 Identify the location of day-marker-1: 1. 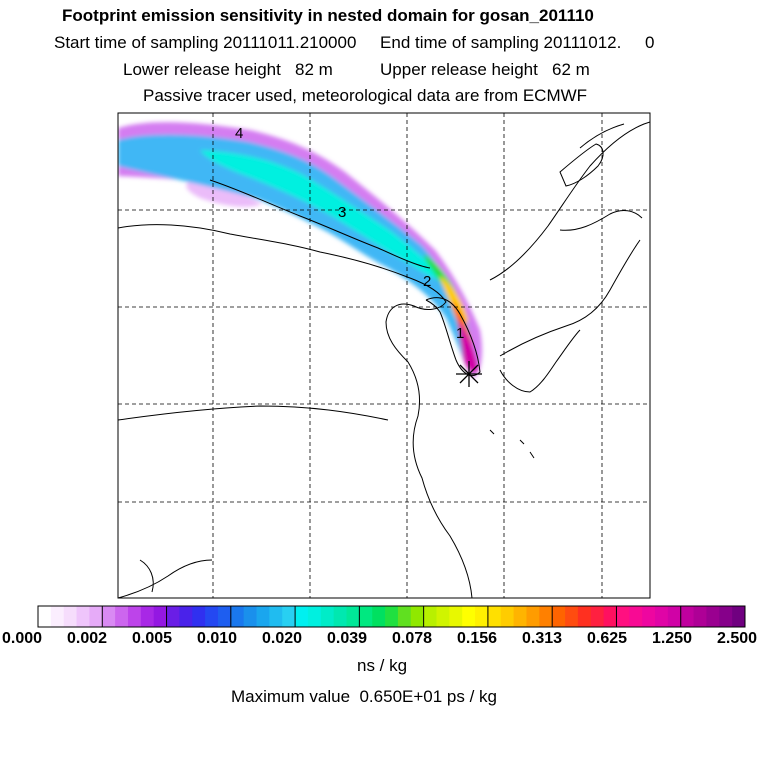
(460, 333).